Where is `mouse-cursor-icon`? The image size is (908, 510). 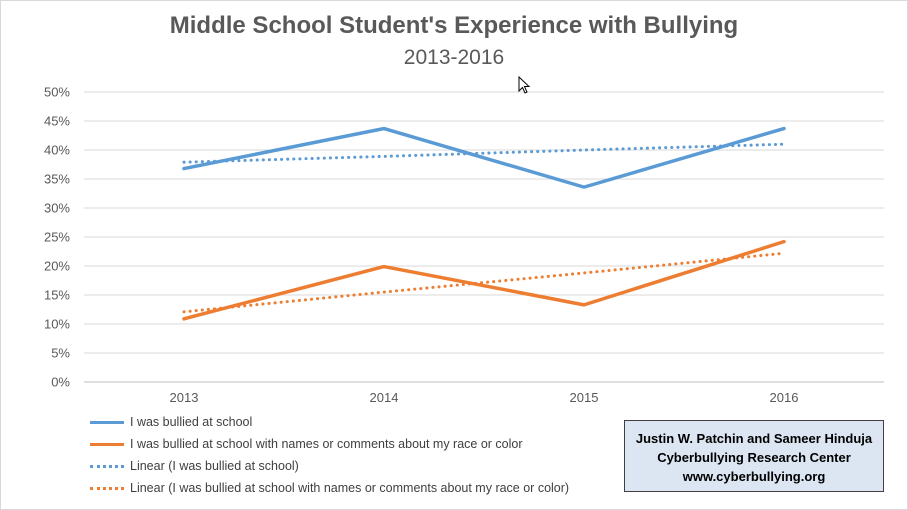 mouse-cursor-icon is located at coordinates (524, 85).